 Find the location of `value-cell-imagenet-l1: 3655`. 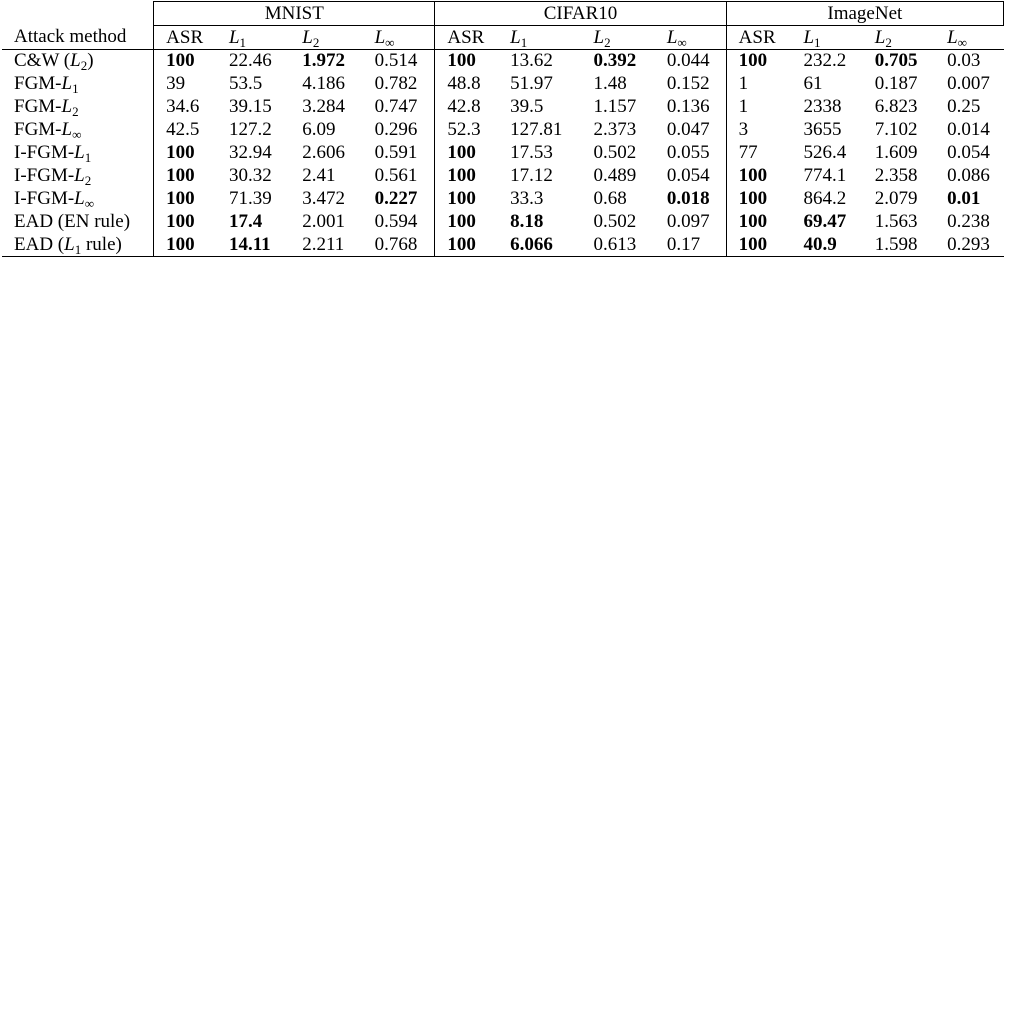

value-cell-imagenet-l1: 3655 is located at coordinates (822, 130).